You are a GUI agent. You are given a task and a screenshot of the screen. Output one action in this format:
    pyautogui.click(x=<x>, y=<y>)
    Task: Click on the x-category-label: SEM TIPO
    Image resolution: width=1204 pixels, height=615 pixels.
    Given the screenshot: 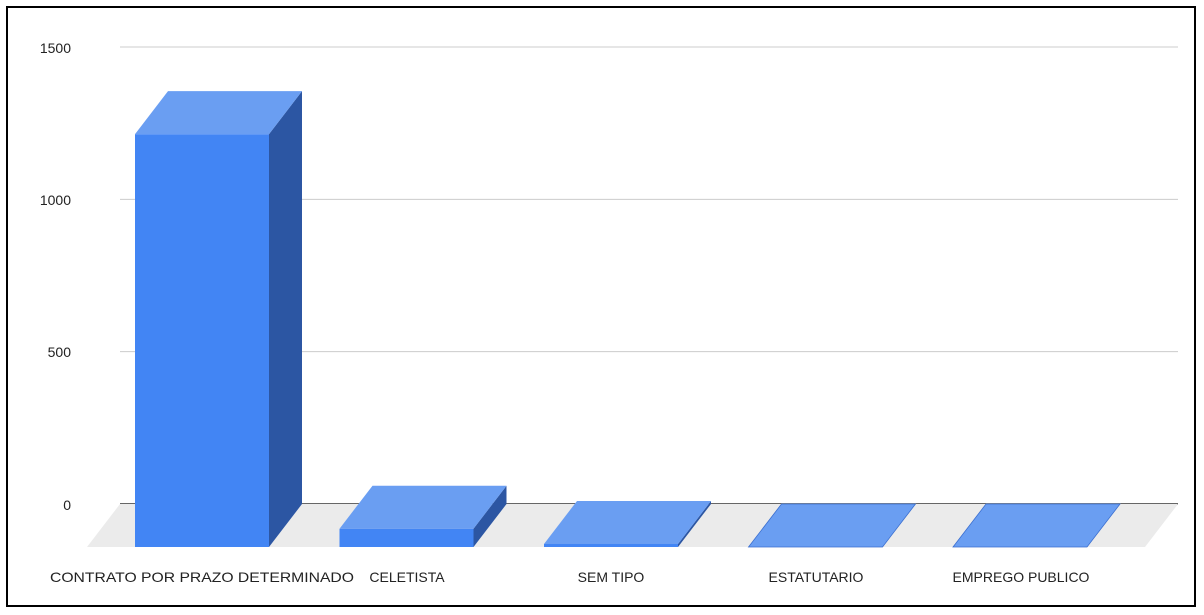 What is the action you would take?
    pyautogui.click(x=611, y=577)
    